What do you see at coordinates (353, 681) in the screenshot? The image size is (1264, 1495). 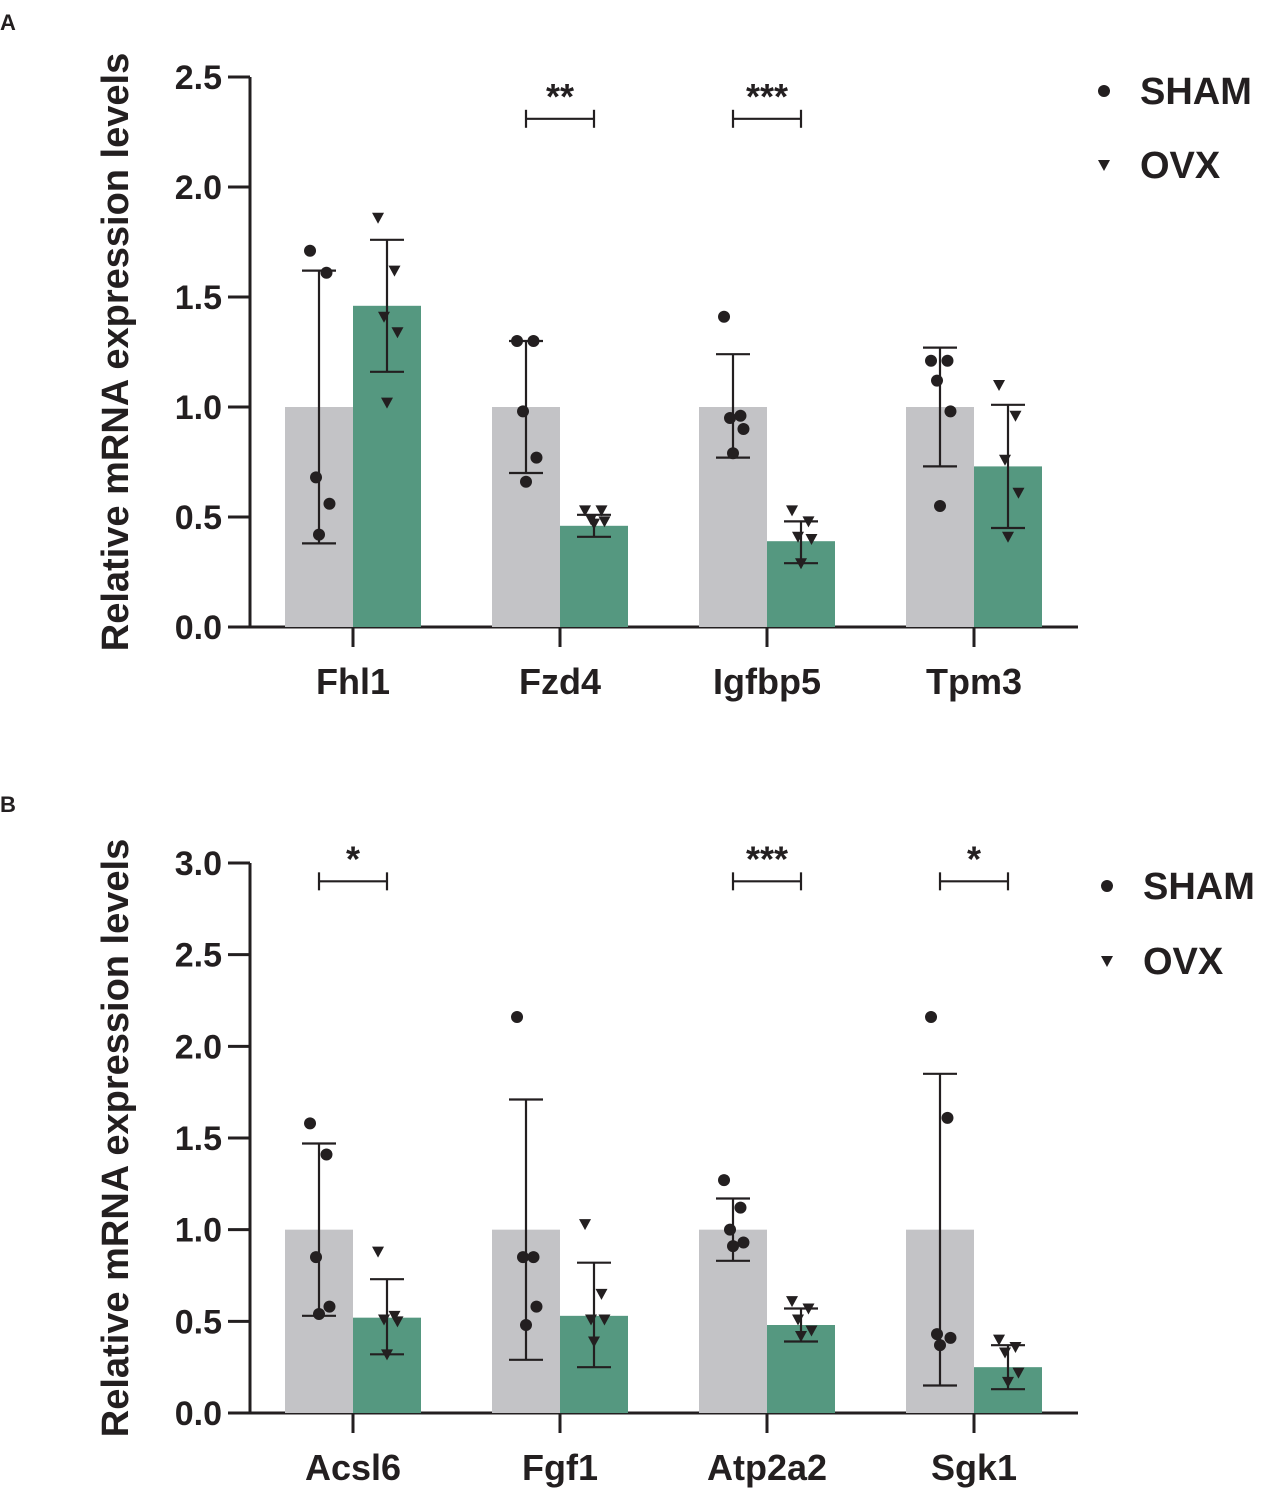 I see `x-tick-label: Fhl1` at bounding box center [353, 681].